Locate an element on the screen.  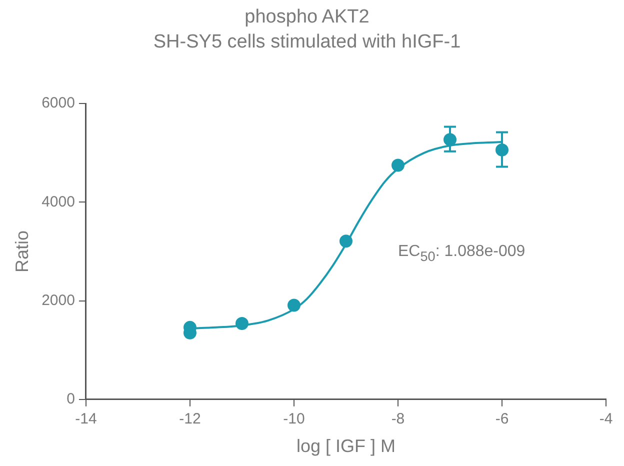
y-tick-label: 6000 is located at coordinates (58, 103).